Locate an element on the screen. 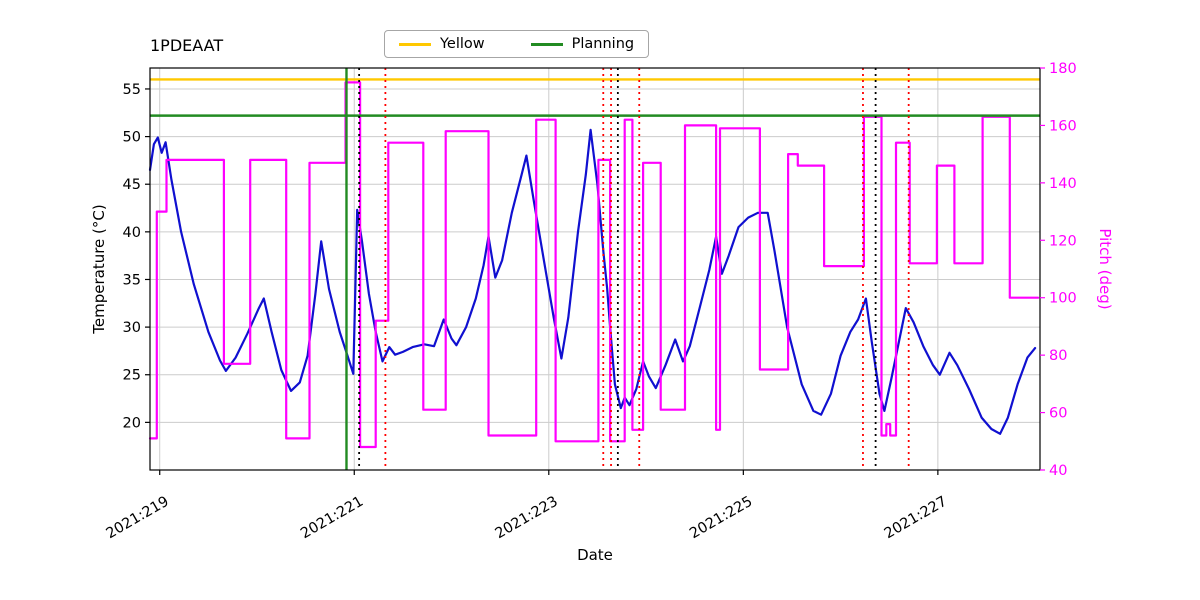 The width and height of the screenshot is (1200, 600). legend-item-yellow: Yellow is located at coordinates (442, 44).